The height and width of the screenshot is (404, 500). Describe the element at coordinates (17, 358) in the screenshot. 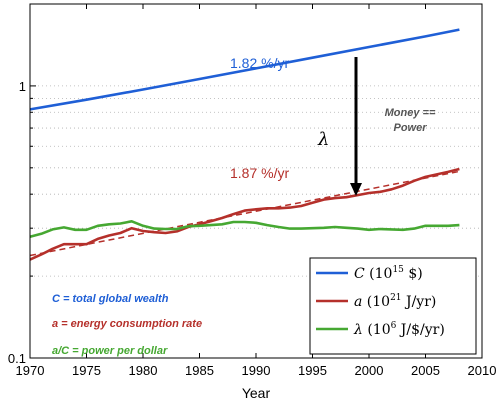

I see `y-tick-label-0: 0.1` at that location.